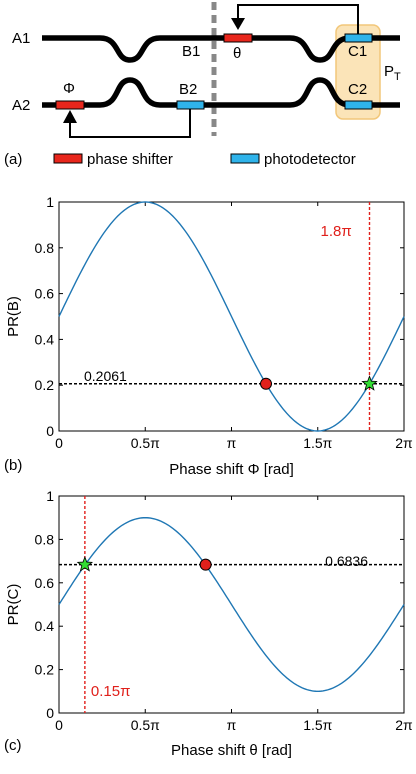 The height and width of the screenshot is (774, 416). What do you see at coordinates (130, 159) in the screenshot?
I see `legend-label-phase-shifter: phase shifter` at bounding box center [130, 159].